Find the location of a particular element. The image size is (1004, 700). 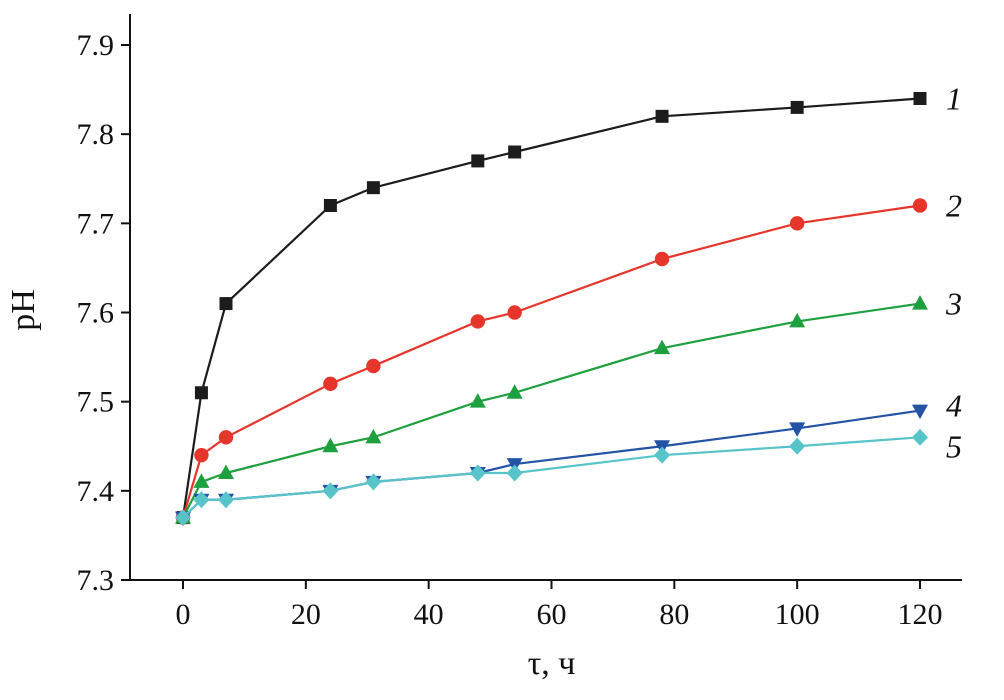

x-tick-label: 100 is located at coordinates (797, 614).